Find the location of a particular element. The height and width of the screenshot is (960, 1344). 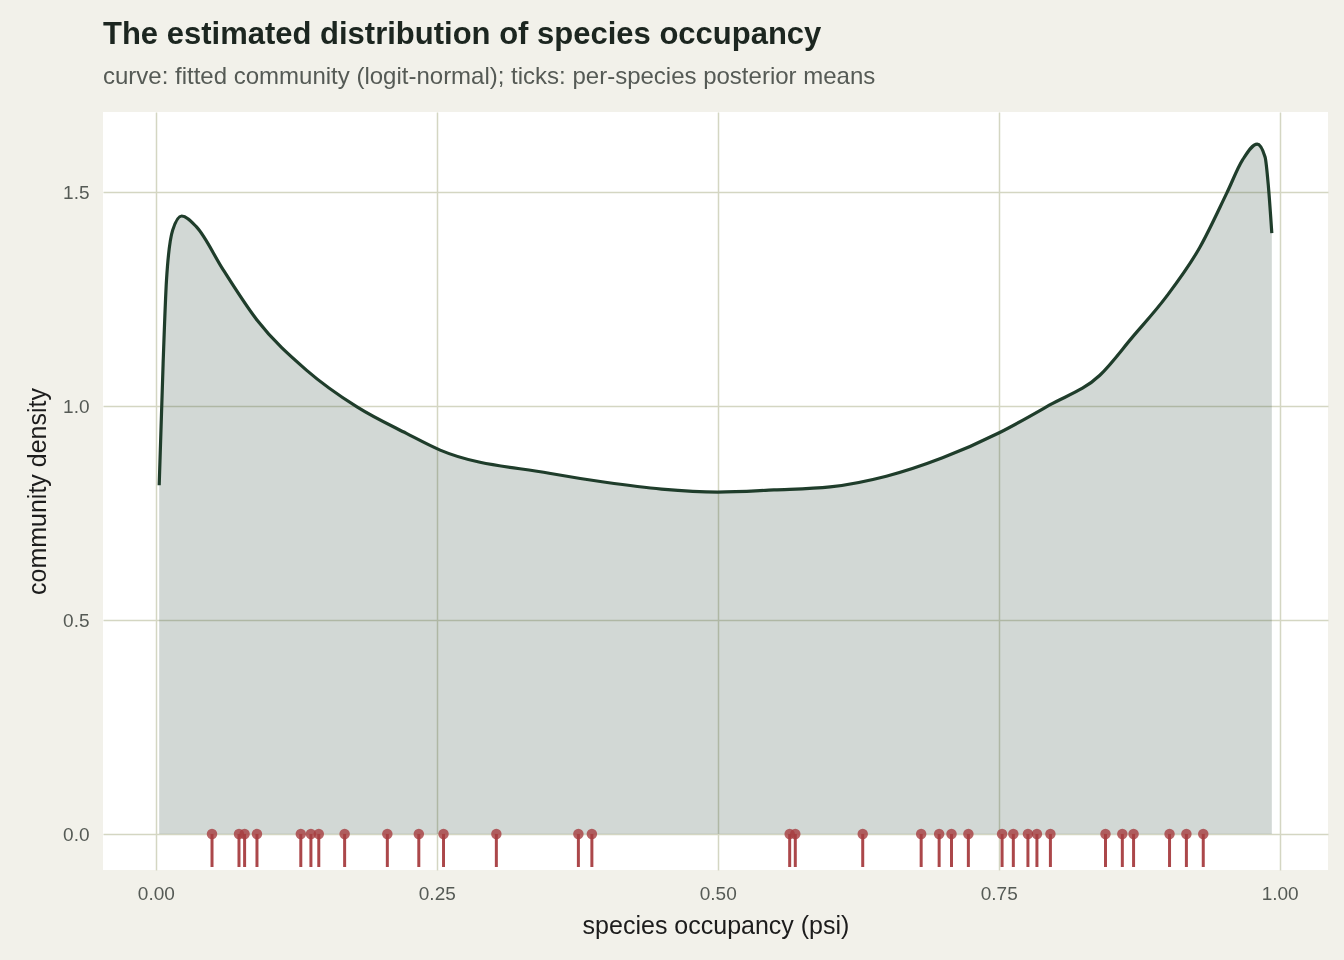

y-tick-label: 1.5 is located at coordinates (76, 192).